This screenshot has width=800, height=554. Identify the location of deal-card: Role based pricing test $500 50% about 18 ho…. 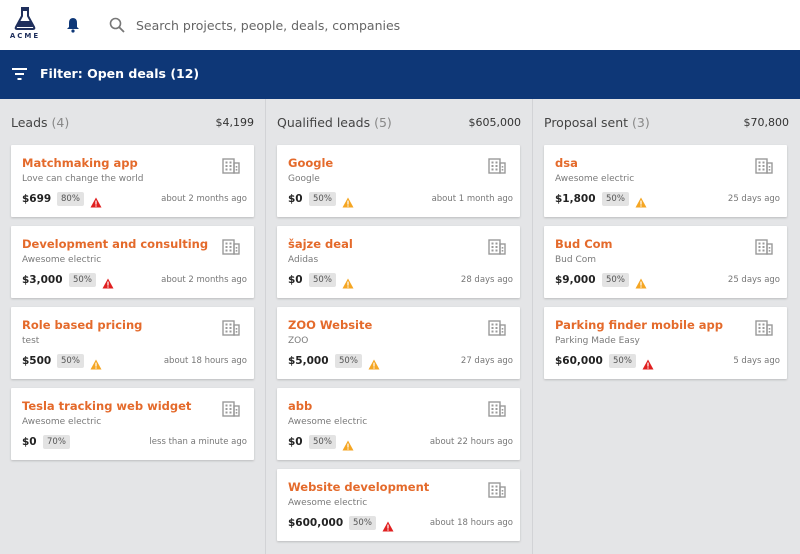
(132, 343).